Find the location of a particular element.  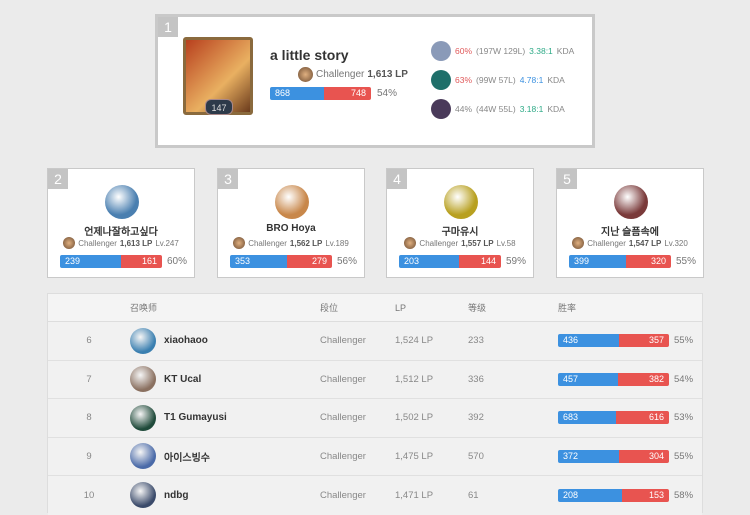

losses: 616 is located at coordinates (642, 418).